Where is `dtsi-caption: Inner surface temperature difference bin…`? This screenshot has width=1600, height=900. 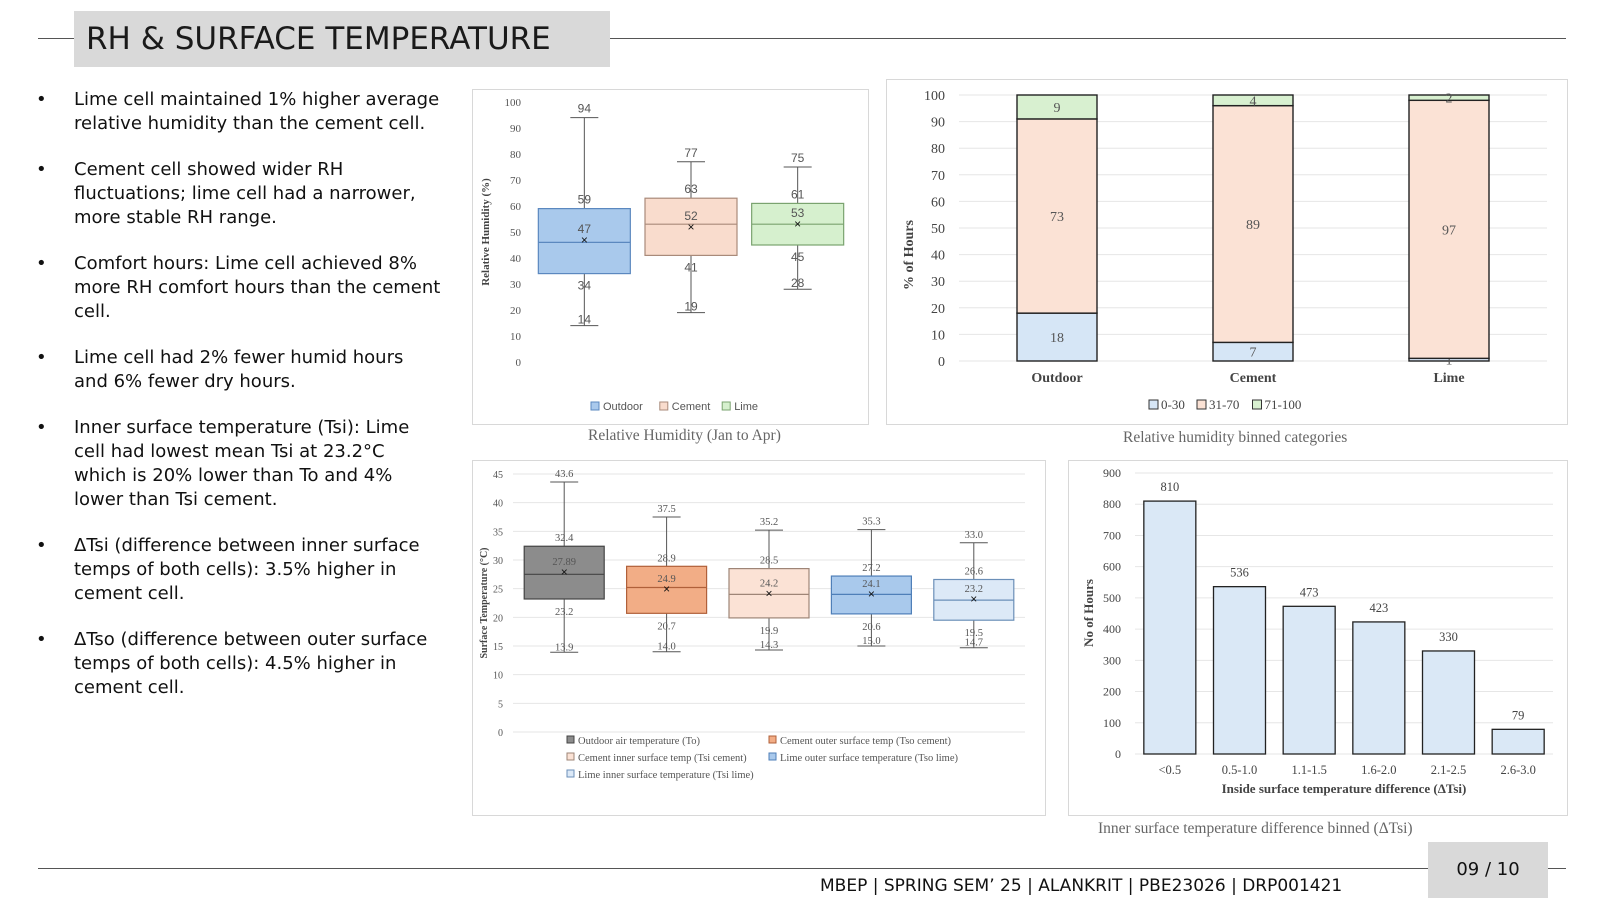
dtsi-caption: Inner surface temperature difference bin… is located at coordinates (1255, 828).